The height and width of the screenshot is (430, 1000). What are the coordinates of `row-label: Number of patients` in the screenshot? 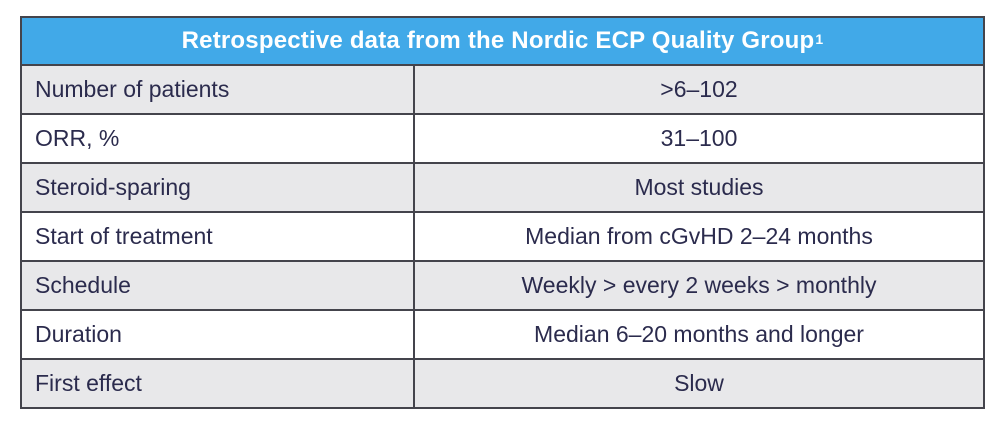 It's located at (218, 89).